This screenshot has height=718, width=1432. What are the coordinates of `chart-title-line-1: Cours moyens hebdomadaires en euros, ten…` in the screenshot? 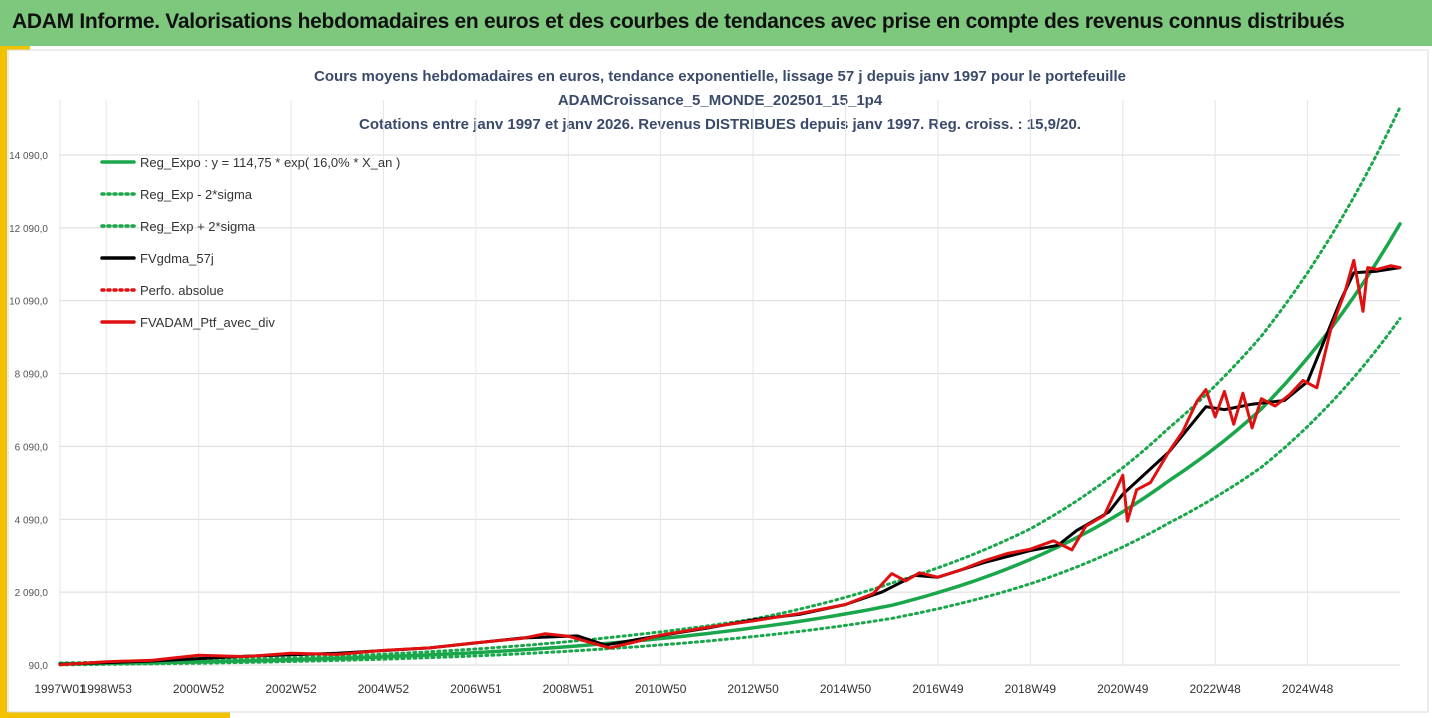 It's located at (720, 76).